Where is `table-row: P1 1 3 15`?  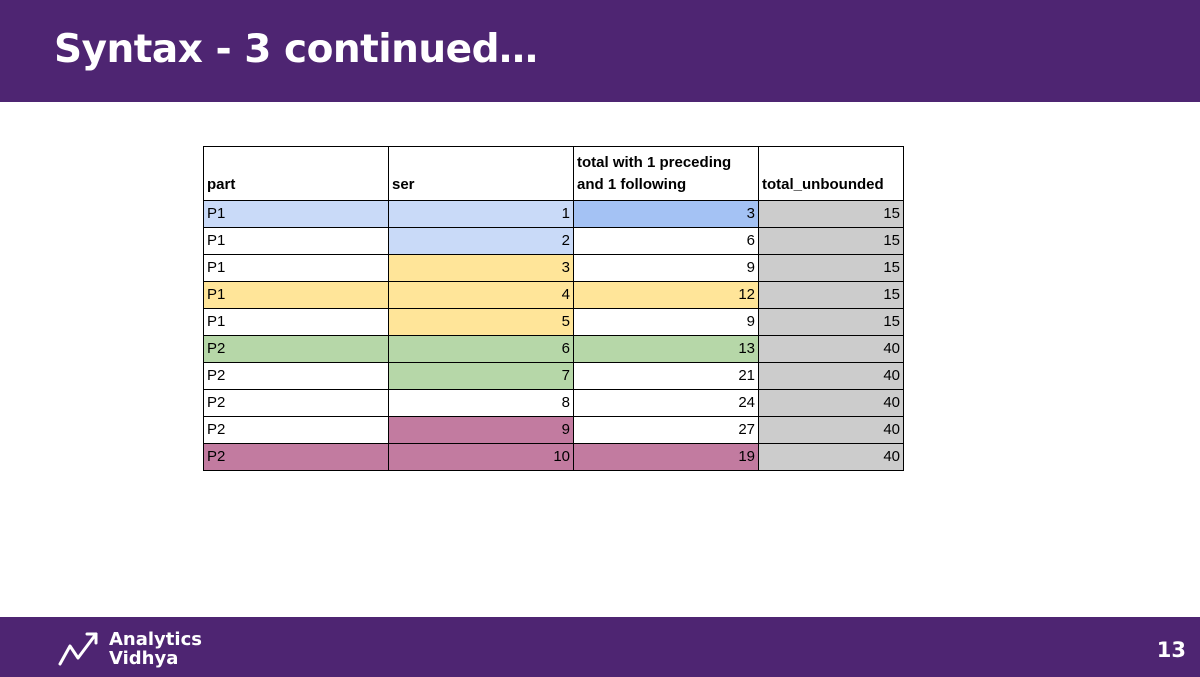
table-row: P1 1 3 15 is located at coordinates (553, 214).